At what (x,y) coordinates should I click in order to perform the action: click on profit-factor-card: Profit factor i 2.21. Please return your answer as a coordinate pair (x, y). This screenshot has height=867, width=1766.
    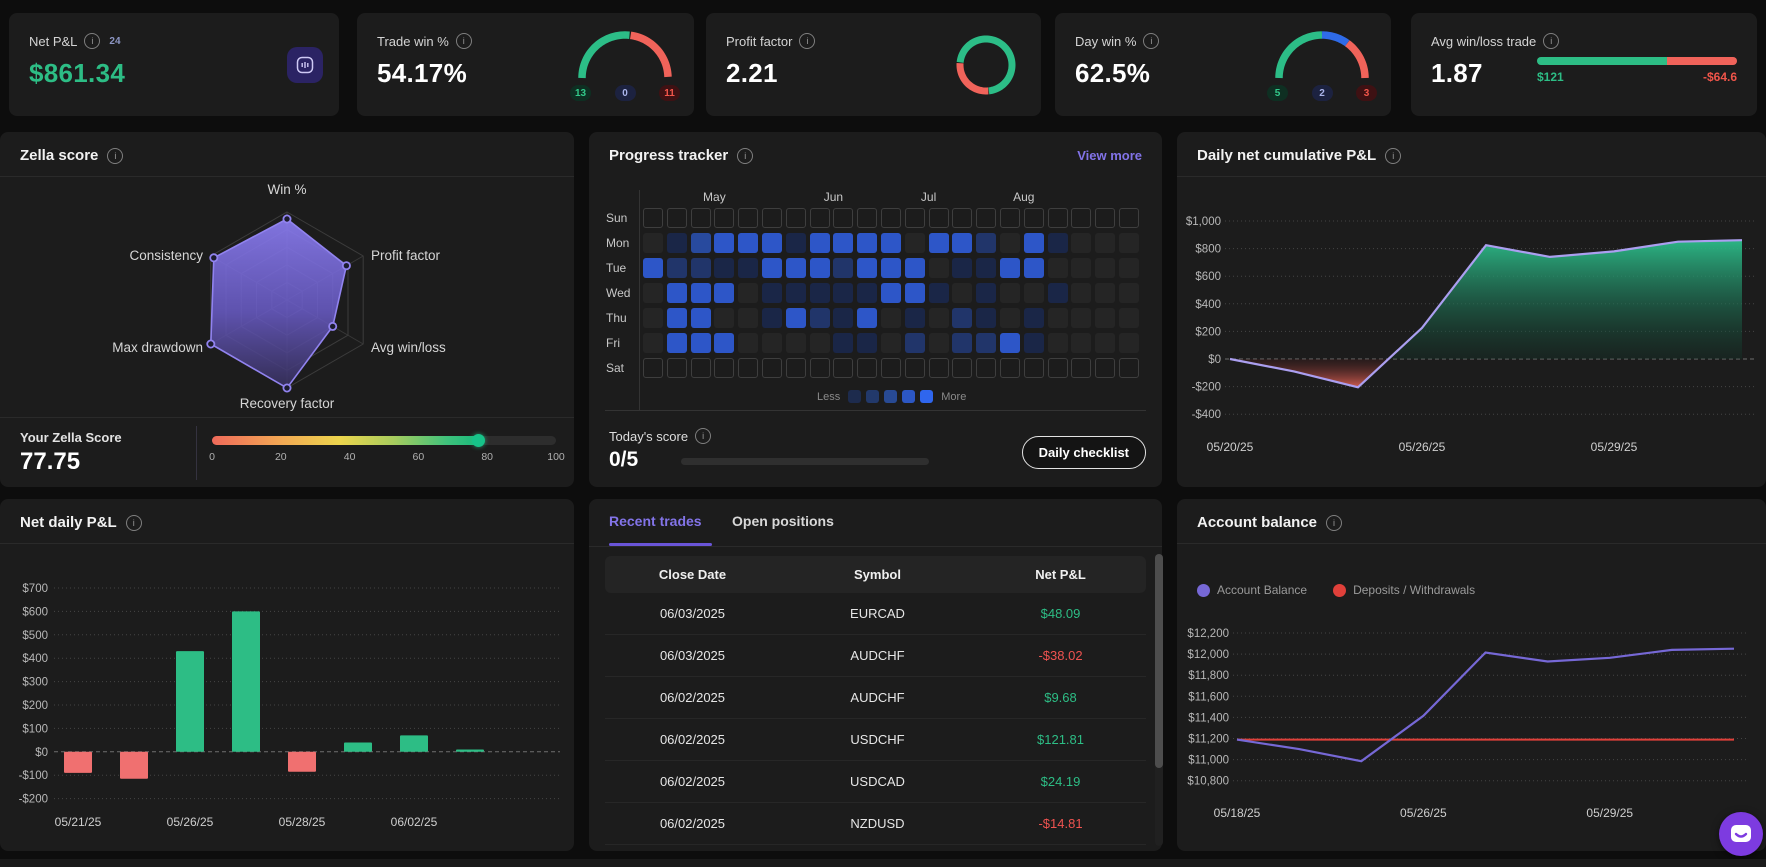
    Looking at the image, I should click on (873, 64).